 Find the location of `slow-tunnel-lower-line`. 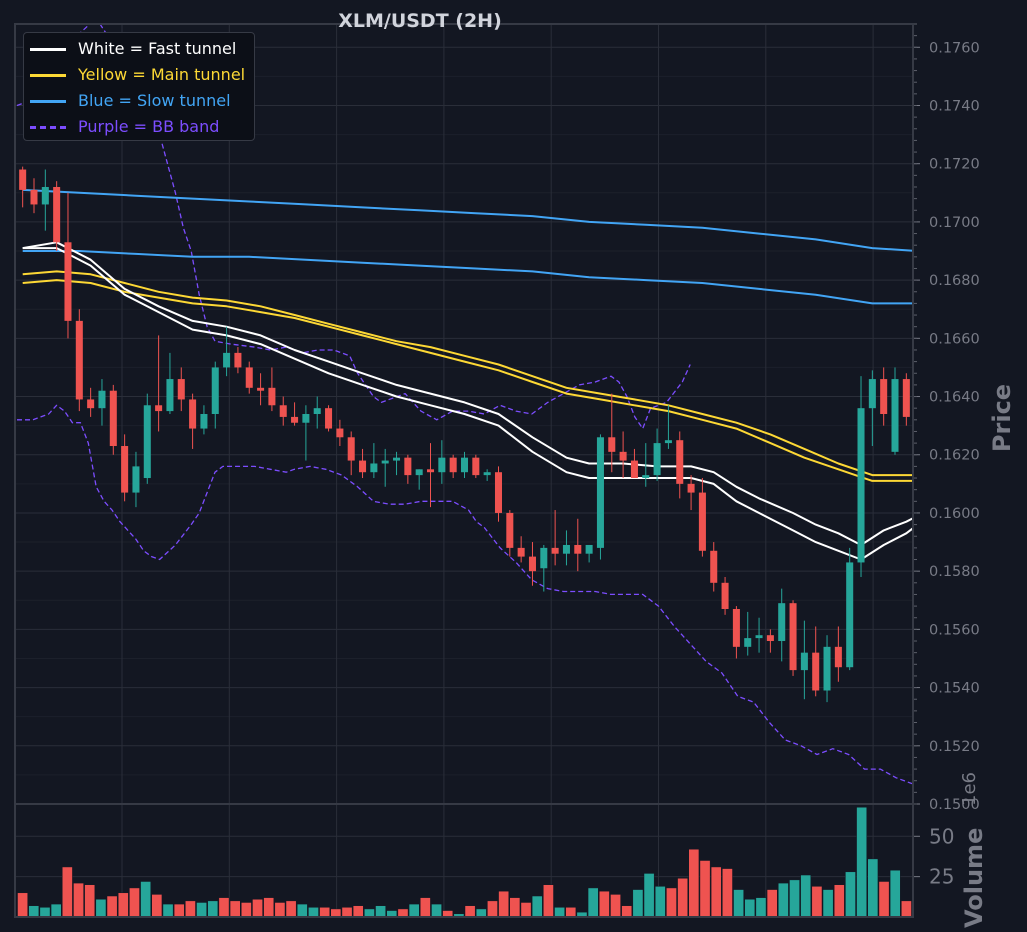

slow-tunnel-lower-line is located at coordinates (467, 277).